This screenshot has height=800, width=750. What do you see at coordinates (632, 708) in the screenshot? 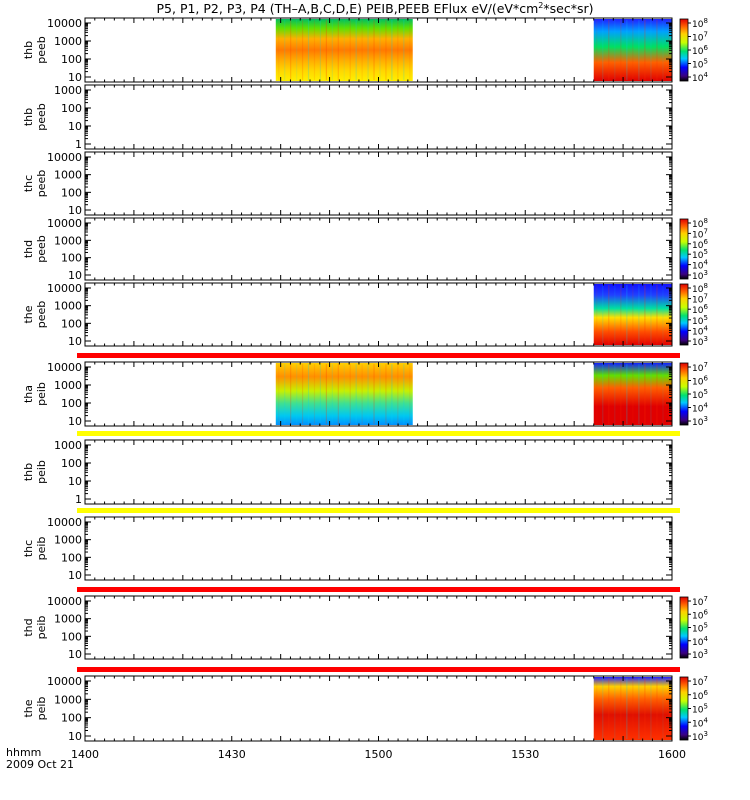
I see `spectrogram-block-ion_c` at bounding box center [632, 708].